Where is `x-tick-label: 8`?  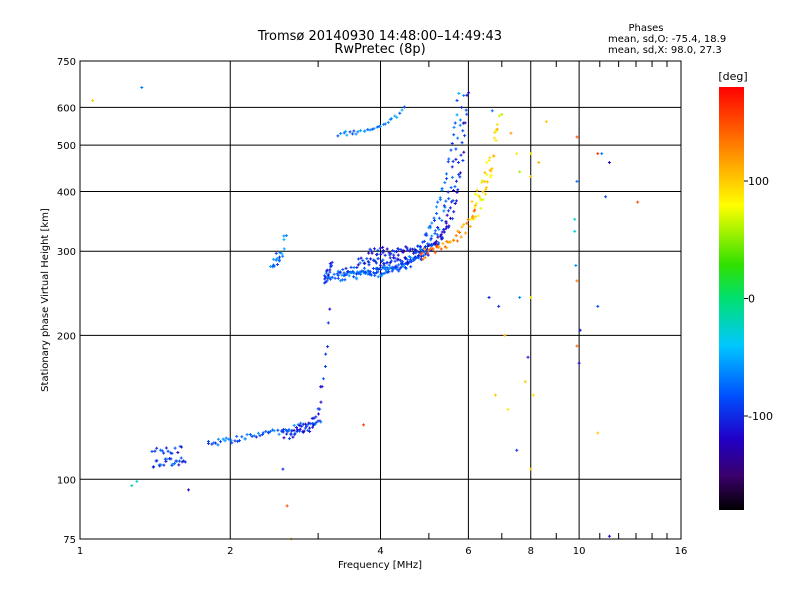 x-tick-label: 8 is located at coordinates (531, 551).